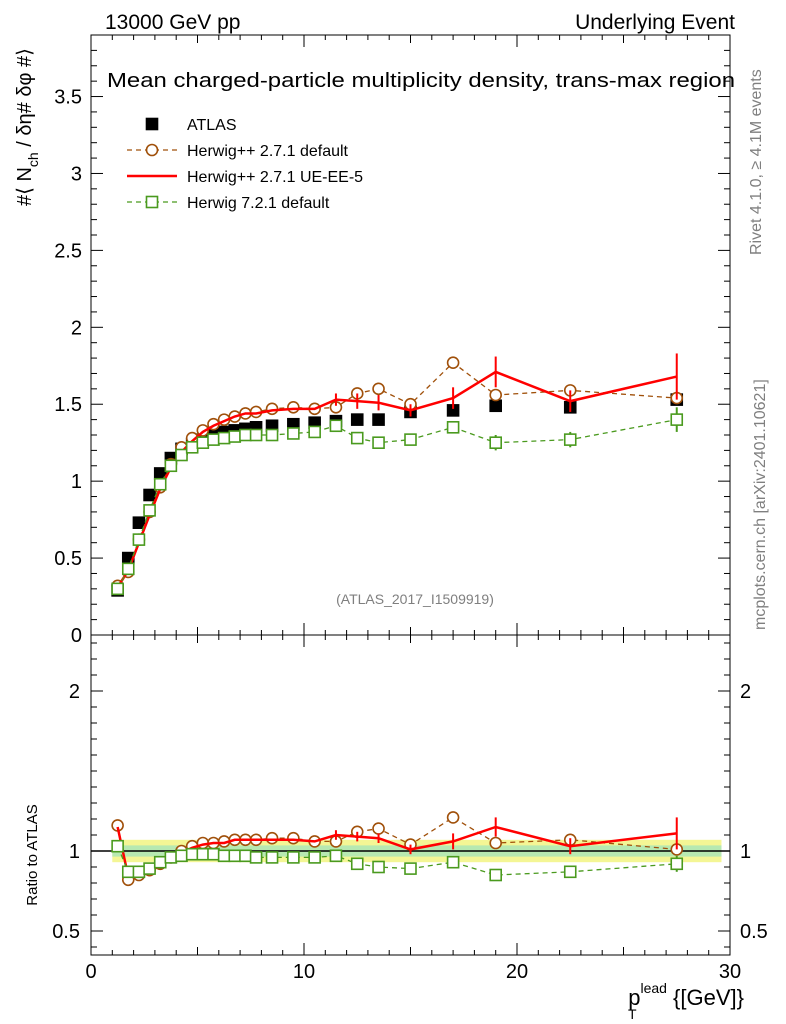 The height and width of the screenshot is (1024, 786). Describe the element at coordinates (756, 162) in the screenshot. I see `rivet-label: Rivet 4.1.0, ≥ 4.1M events` at that location.